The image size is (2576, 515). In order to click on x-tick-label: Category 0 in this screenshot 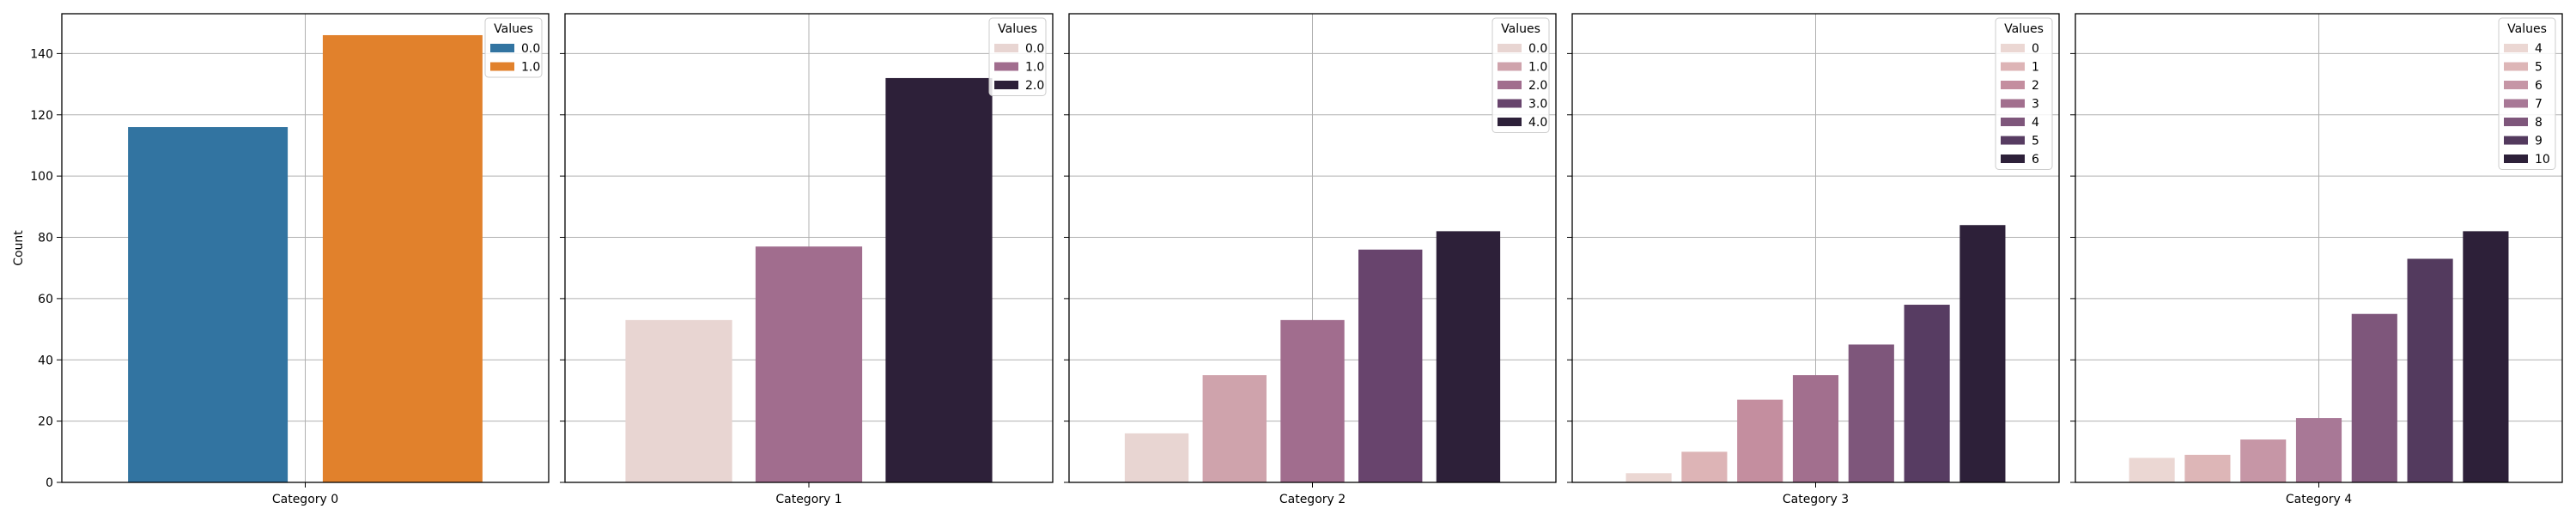, I will do `click(305, 499)`.